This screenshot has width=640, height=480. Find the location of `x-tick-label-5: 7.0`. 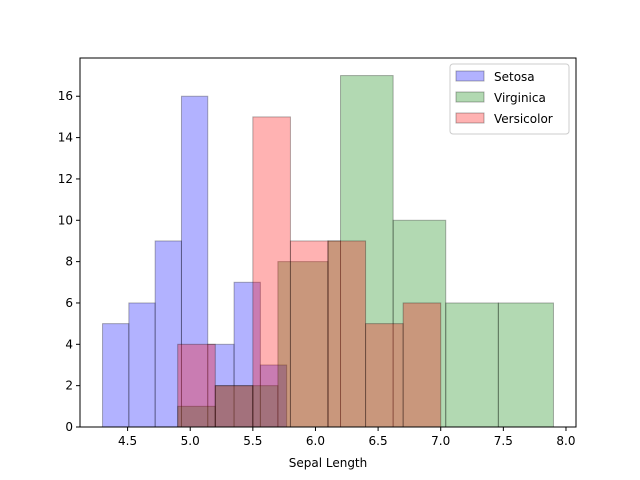

x-tick-label-5: 7.0 is located at coordinates (440, 441).